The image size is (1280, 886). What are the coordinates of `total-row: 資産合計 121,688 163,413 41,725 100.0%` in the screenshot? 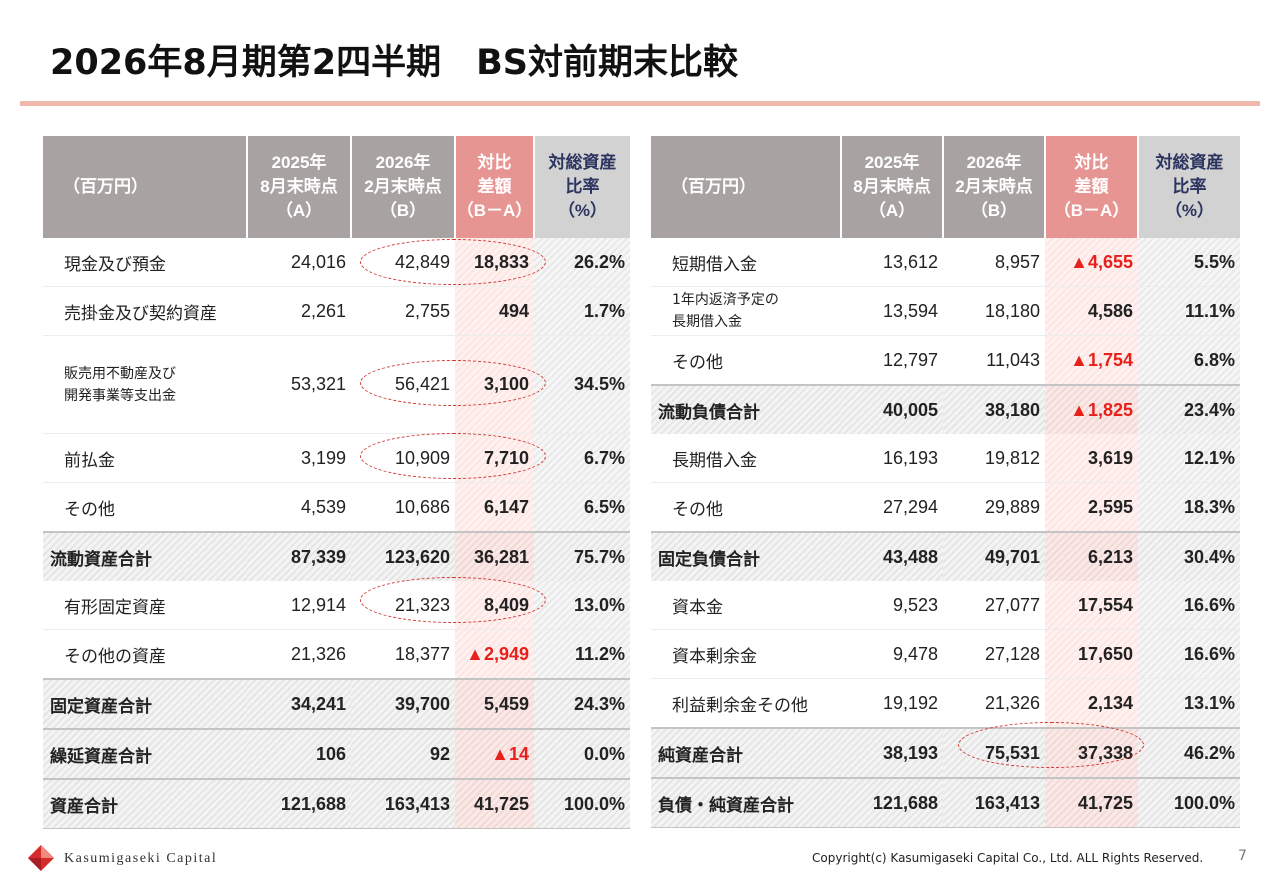 It's located at (336, 803).